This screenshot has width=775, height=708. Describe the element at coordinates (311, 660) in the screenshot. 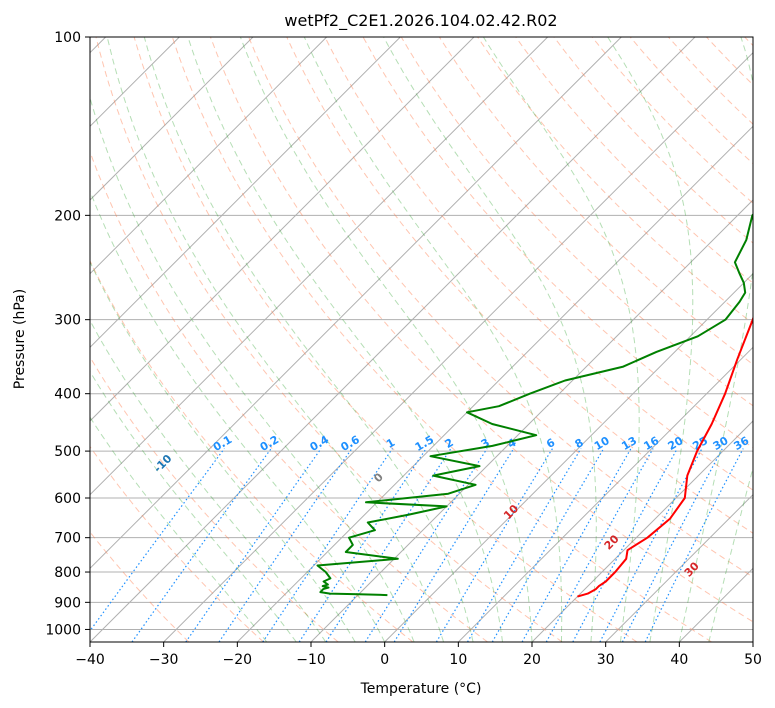

I see `x-tick-label: −10` at that location.